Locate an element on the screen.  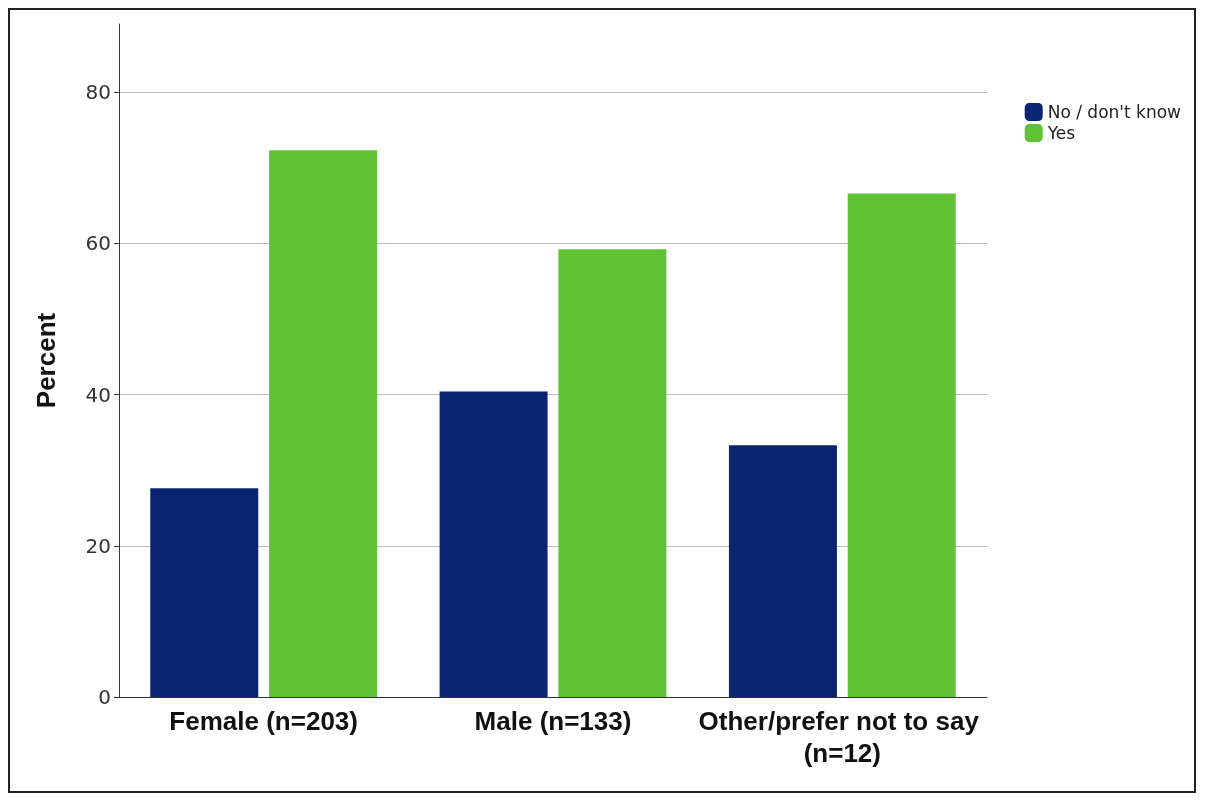
y-tick-label: 80 is located at coordinates (98, 92).